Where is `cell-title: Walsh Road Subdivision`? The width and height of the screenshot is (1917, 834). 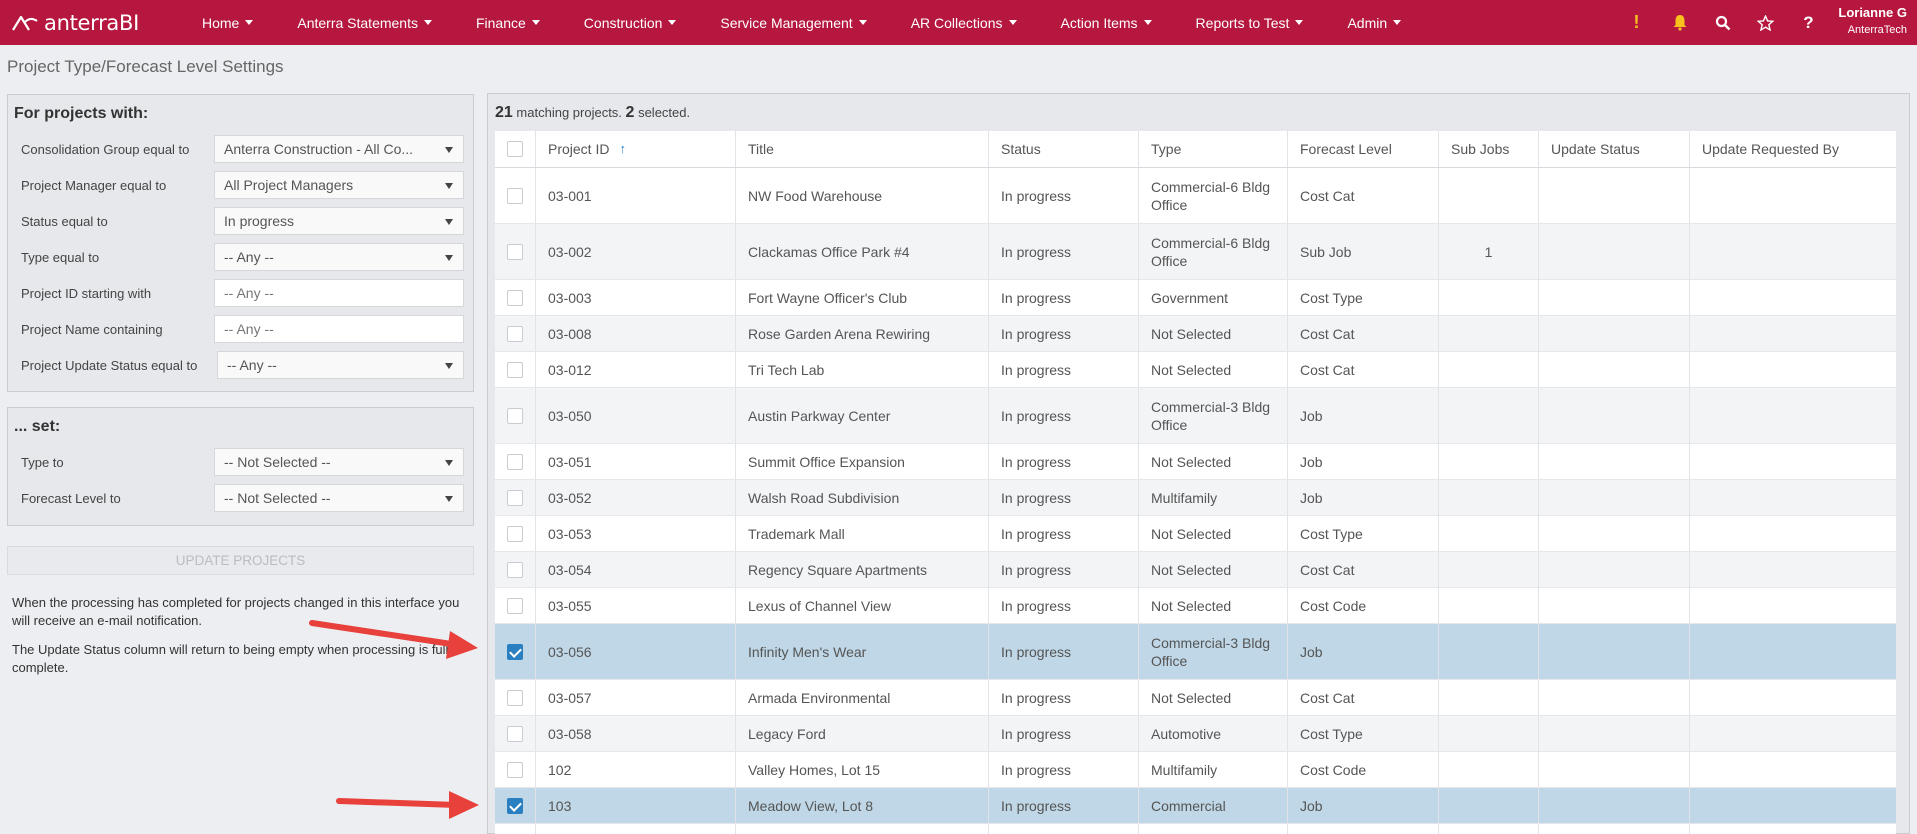 cell-title: Walsh Road Subdivision is located at coordinates (862, 497).